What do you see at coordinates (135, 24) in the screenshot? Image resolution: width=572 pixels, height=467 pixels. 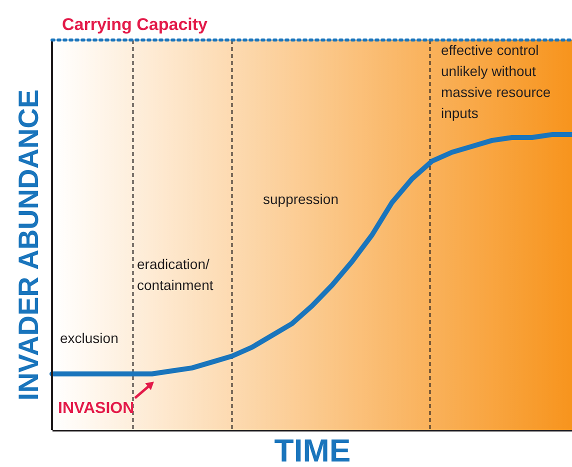 I see `ref-line-label: Carrying Capacity` at bounding box center [135, 24].